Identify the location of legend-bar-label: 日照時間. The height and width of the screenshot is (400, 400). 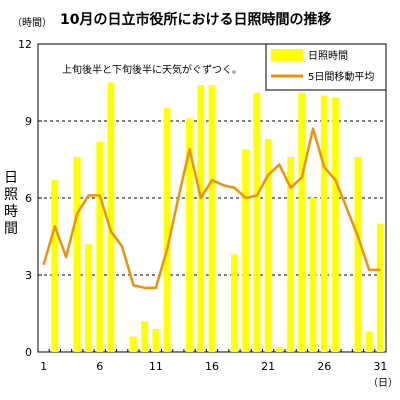
(328, 56).